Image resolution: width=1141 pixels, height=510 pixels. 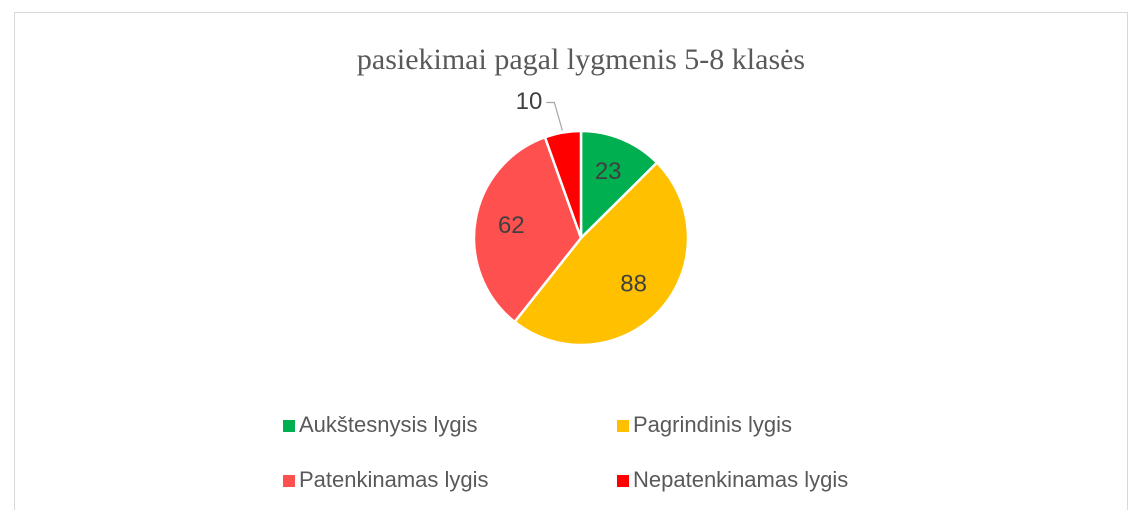 What do you see at coordinates (740, 479) in the screenshot?
I see `legend-label: Nepatenkinamas lygis` at bounding box center [740, 479].